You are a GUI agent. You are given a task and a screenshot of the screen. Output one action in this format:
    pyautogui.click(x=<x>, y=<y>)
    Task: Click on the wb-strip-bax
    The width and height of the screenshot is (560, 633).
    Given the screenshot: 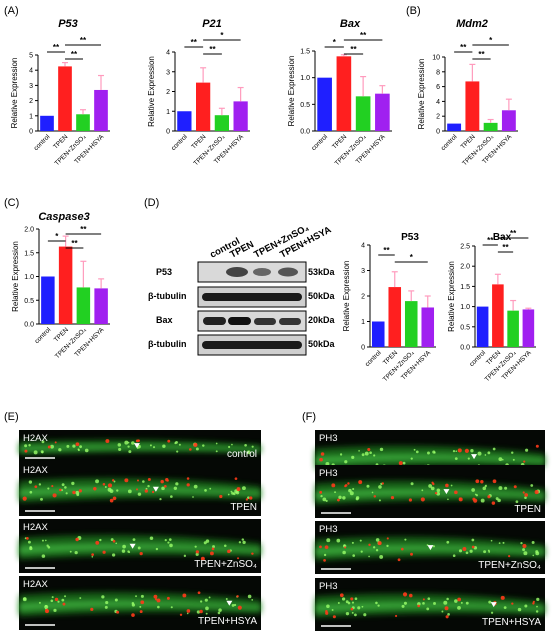 What is the action you would take?
    pyautogui.click(x=252, y=321)
    